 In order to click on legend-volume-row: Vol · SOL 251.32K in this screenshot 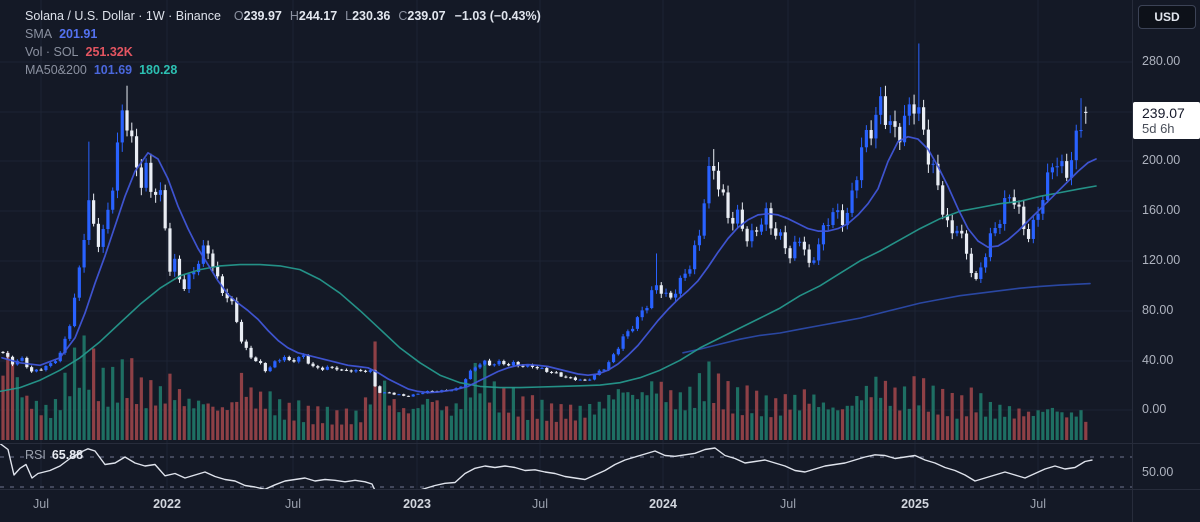, I will do `click(283, 52)`.